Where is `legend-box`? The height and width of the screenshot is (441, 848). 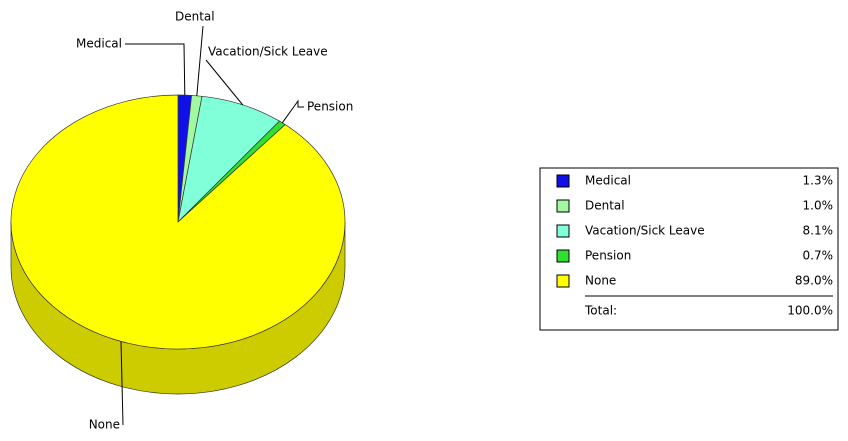 legend-box is located at coordinates (689, 249).